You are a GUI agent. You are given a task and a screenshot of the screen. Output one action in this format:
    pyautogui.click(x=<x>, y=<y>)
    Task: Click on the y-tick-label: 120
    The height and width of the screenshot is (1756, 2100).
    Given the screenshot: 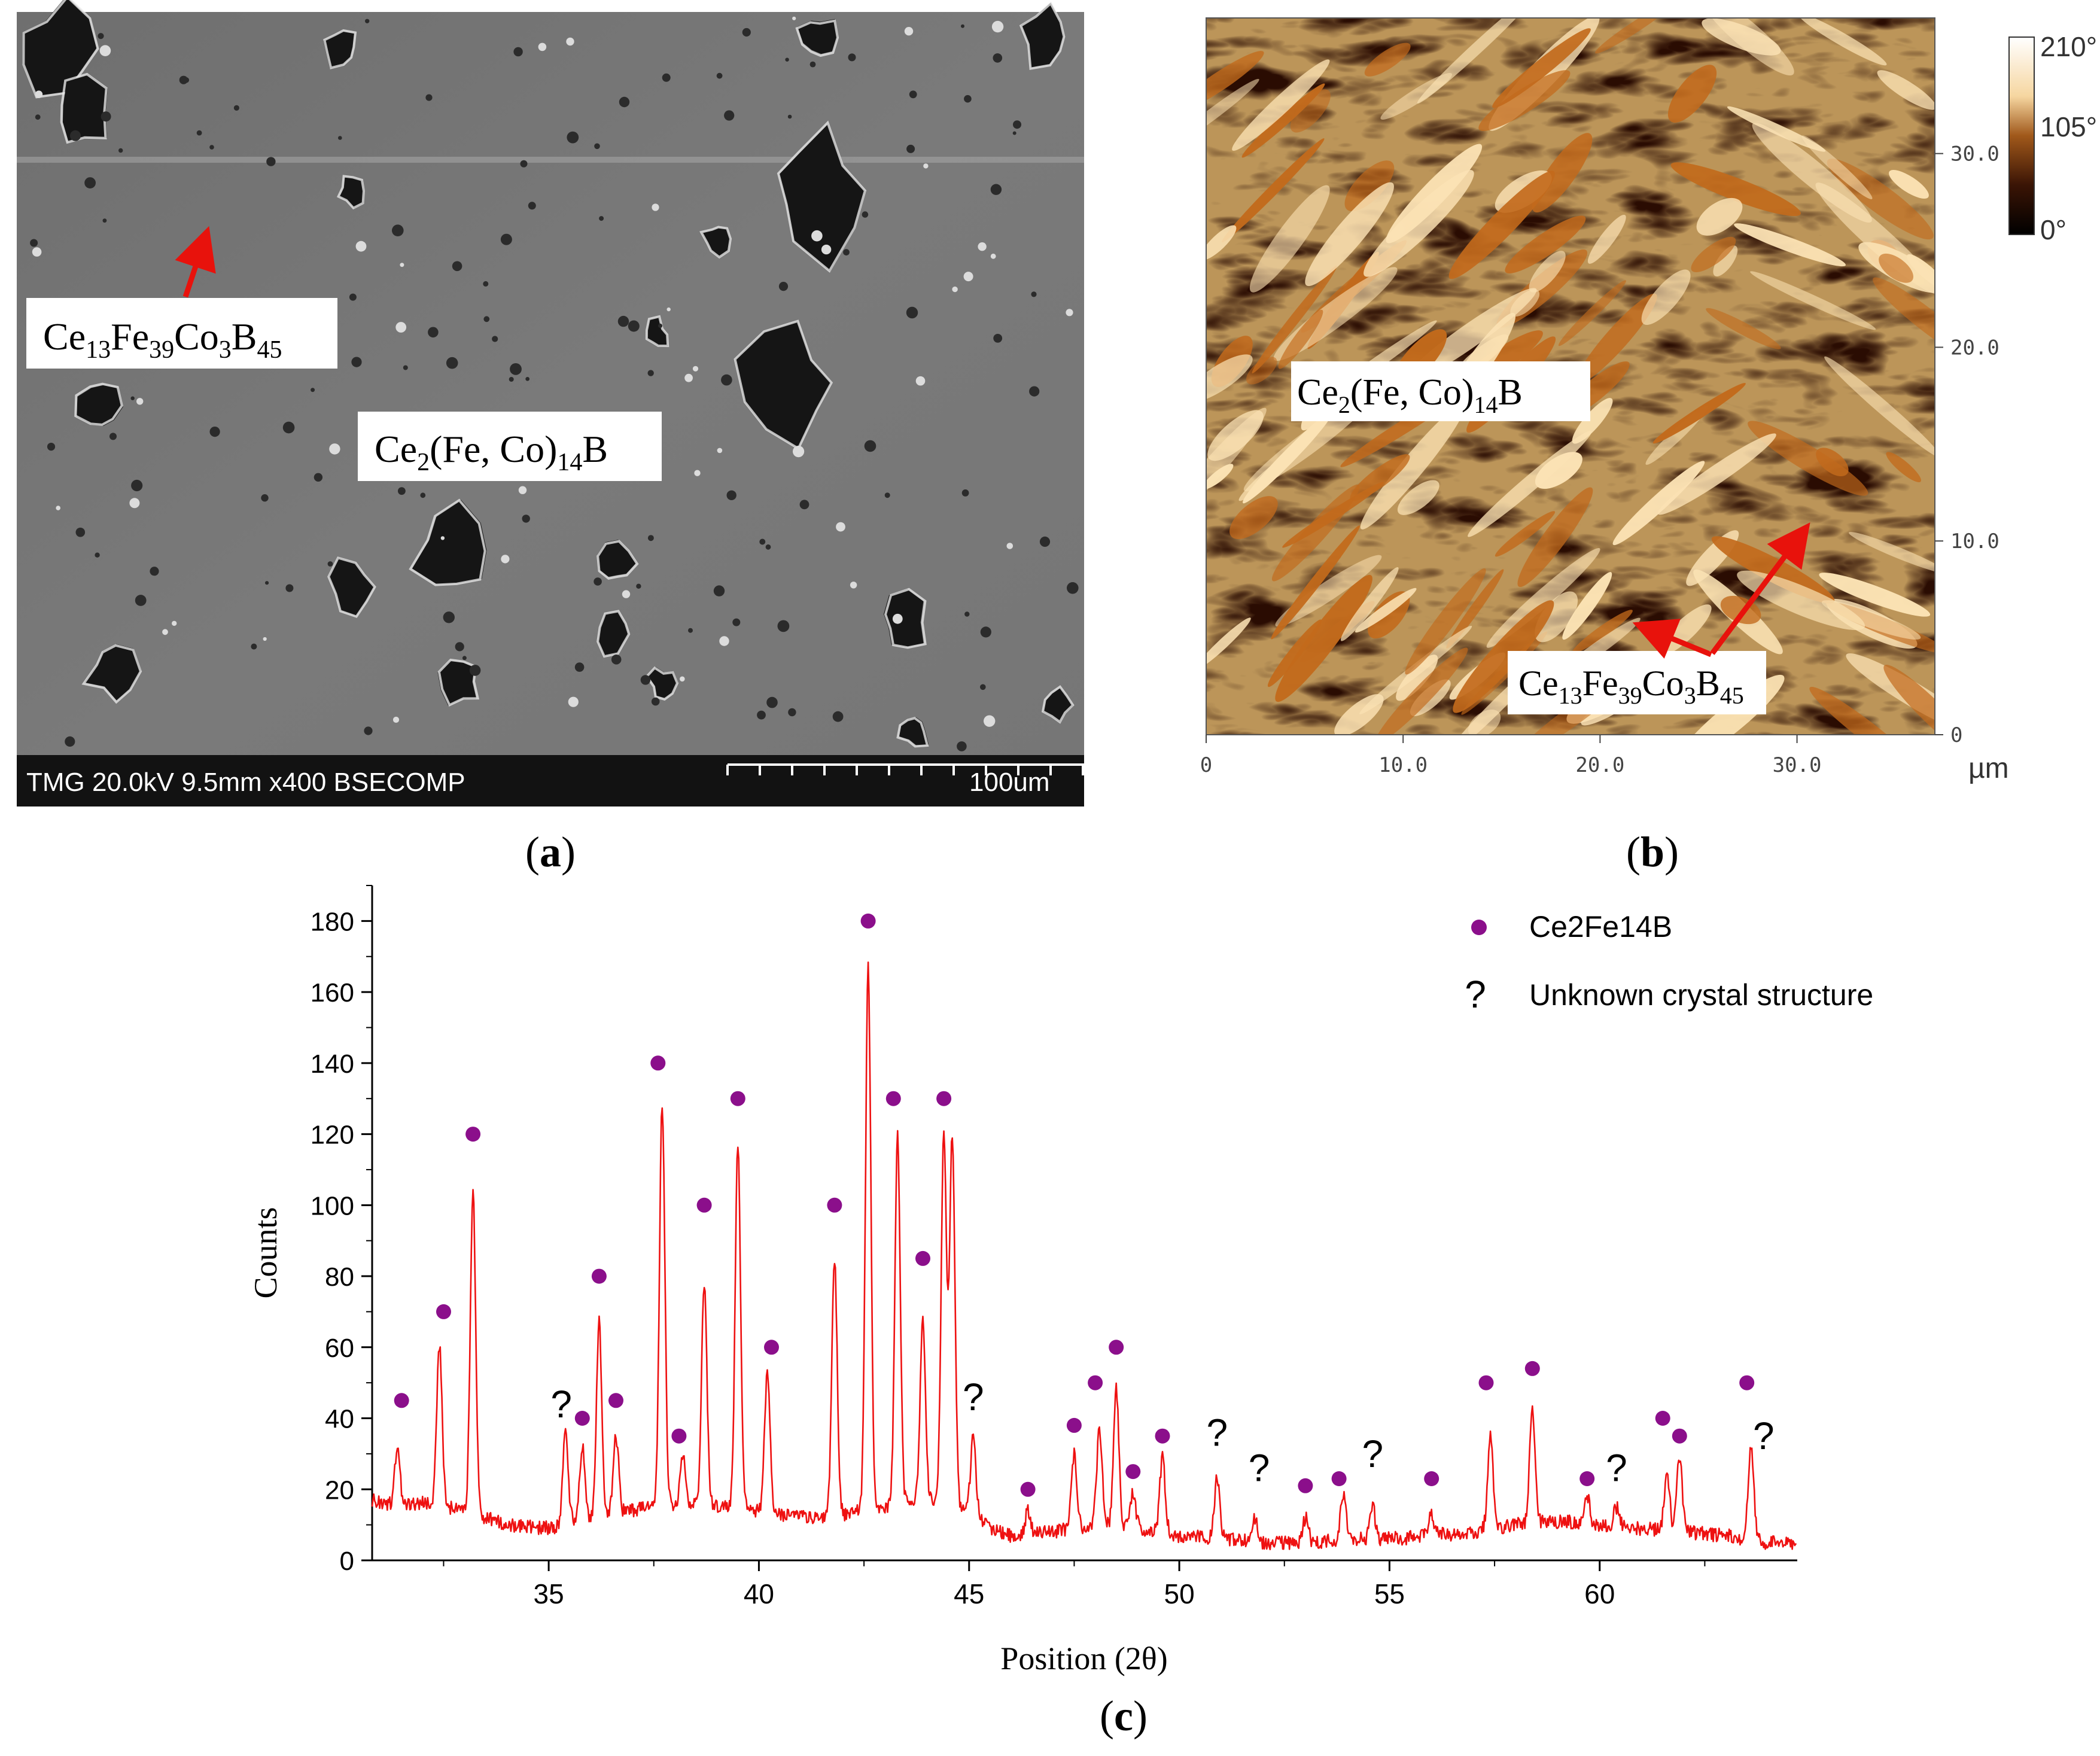 What is the action you would take?
    pyautogui.click(x=332, y=1135)
    